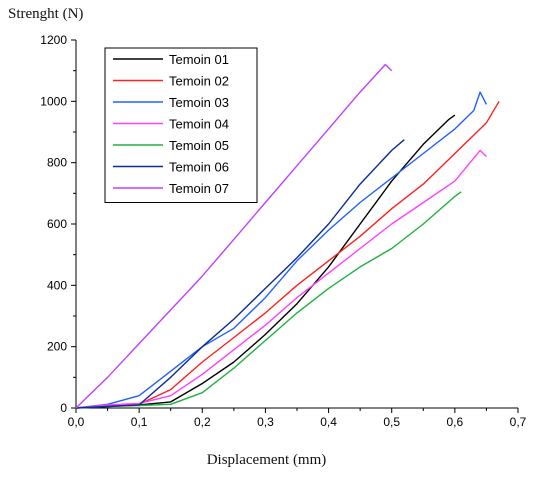 This screenshot has width=533, height=480. What do you see at coordinates (199, 102) in the screenshot?
I see `legend-label-3: Temoin 03` at bounding box center [199, 102].